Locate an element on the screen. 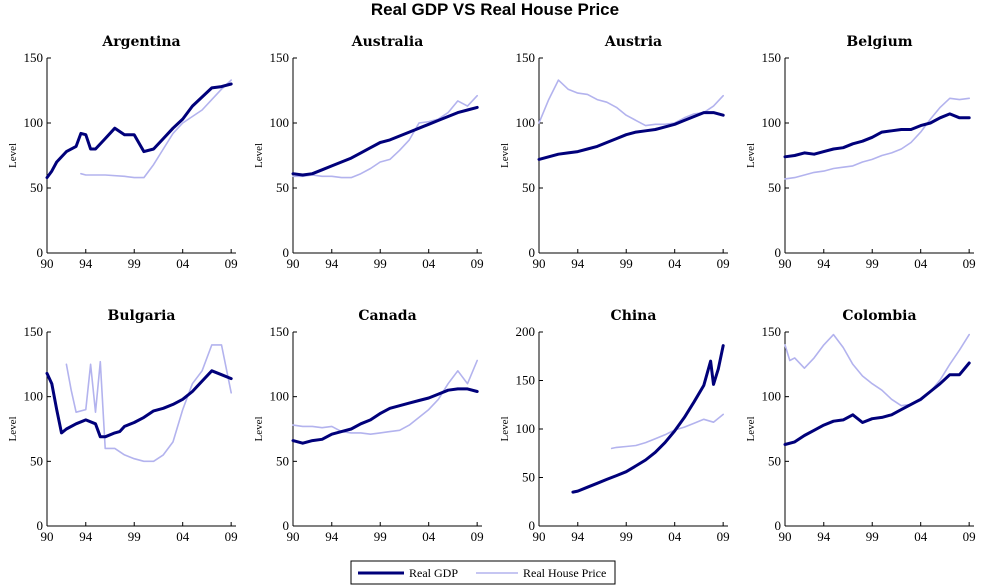 The image size is (990, 586). figure-title: Real GDP VS Real House Price is located at coordinates (495, 9).